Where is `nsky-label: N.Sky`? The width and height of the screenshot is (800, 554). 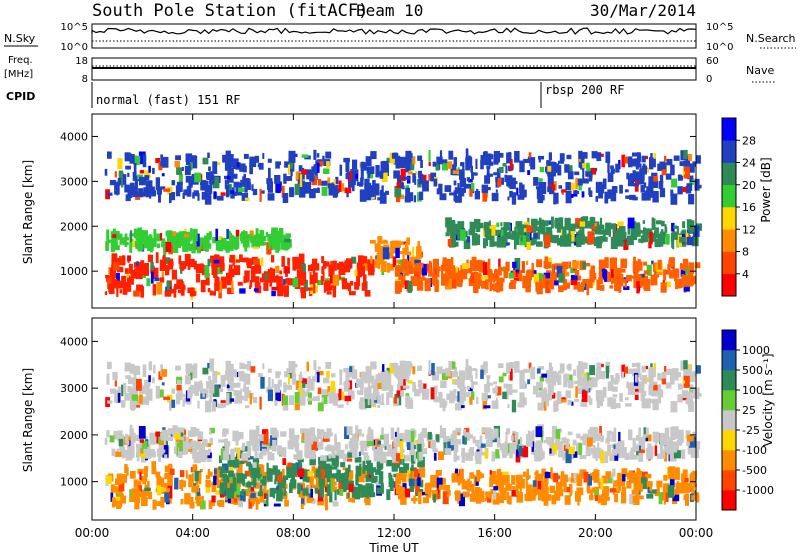
nsky-label: N.Sky is located at coordinates (20, 38).